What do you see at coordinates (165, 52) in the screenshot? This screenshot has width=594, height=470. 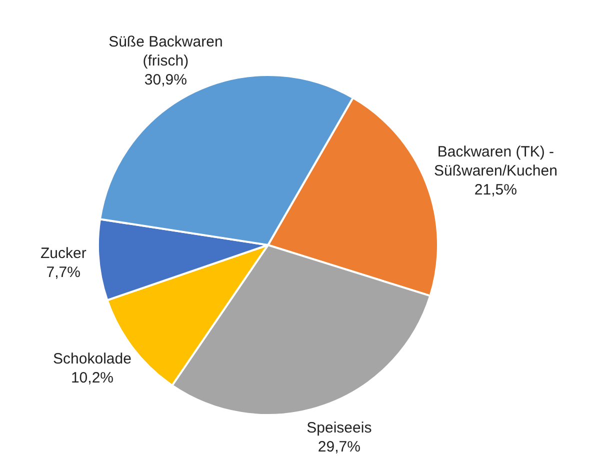 I see `slice-label: Süße Backwaren (frisch)` at bounding box center [165, 52].